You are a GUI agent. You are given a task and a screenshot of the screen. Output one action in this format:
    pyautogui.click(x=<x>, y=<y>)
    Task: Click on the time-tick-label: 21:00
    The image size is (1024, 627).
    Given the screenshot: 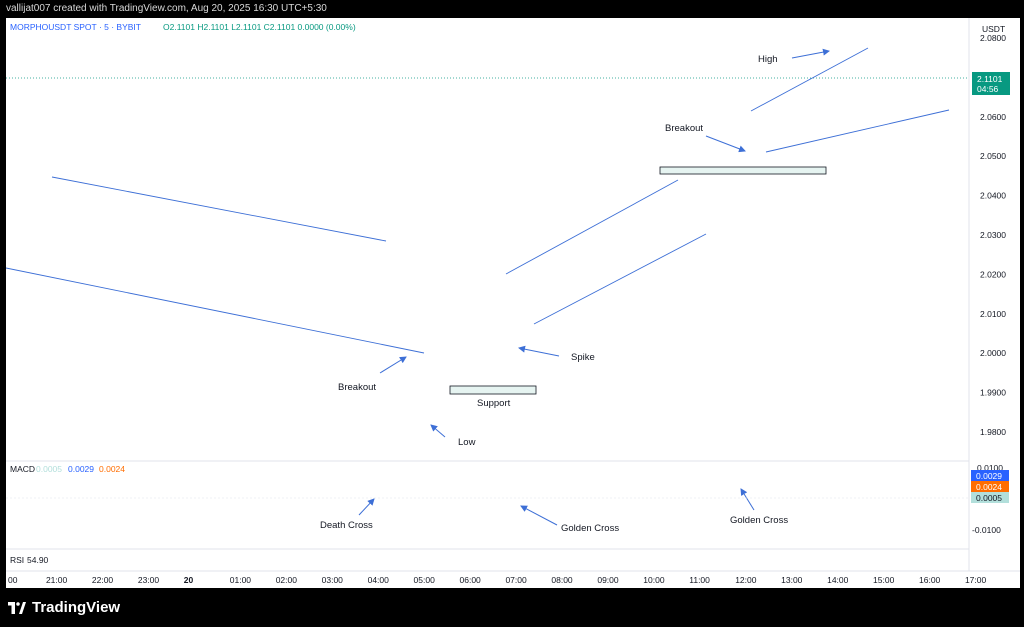 What is the action you would take?
    pyautogui.click(x=57, y=580)
    